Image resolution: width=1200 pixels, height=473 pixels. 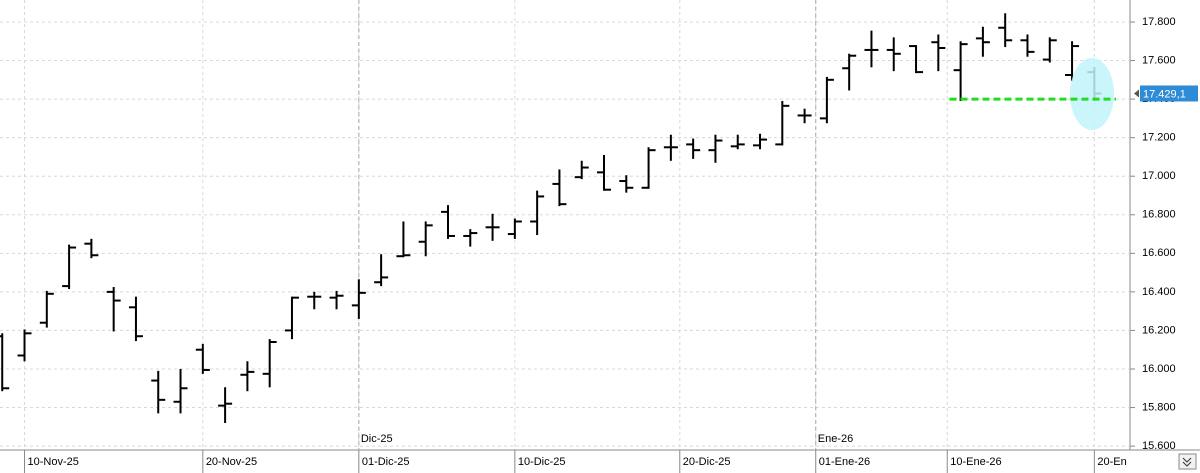 I want to click on last-price-label: 17.429,1, so click(x=1164, y=94).